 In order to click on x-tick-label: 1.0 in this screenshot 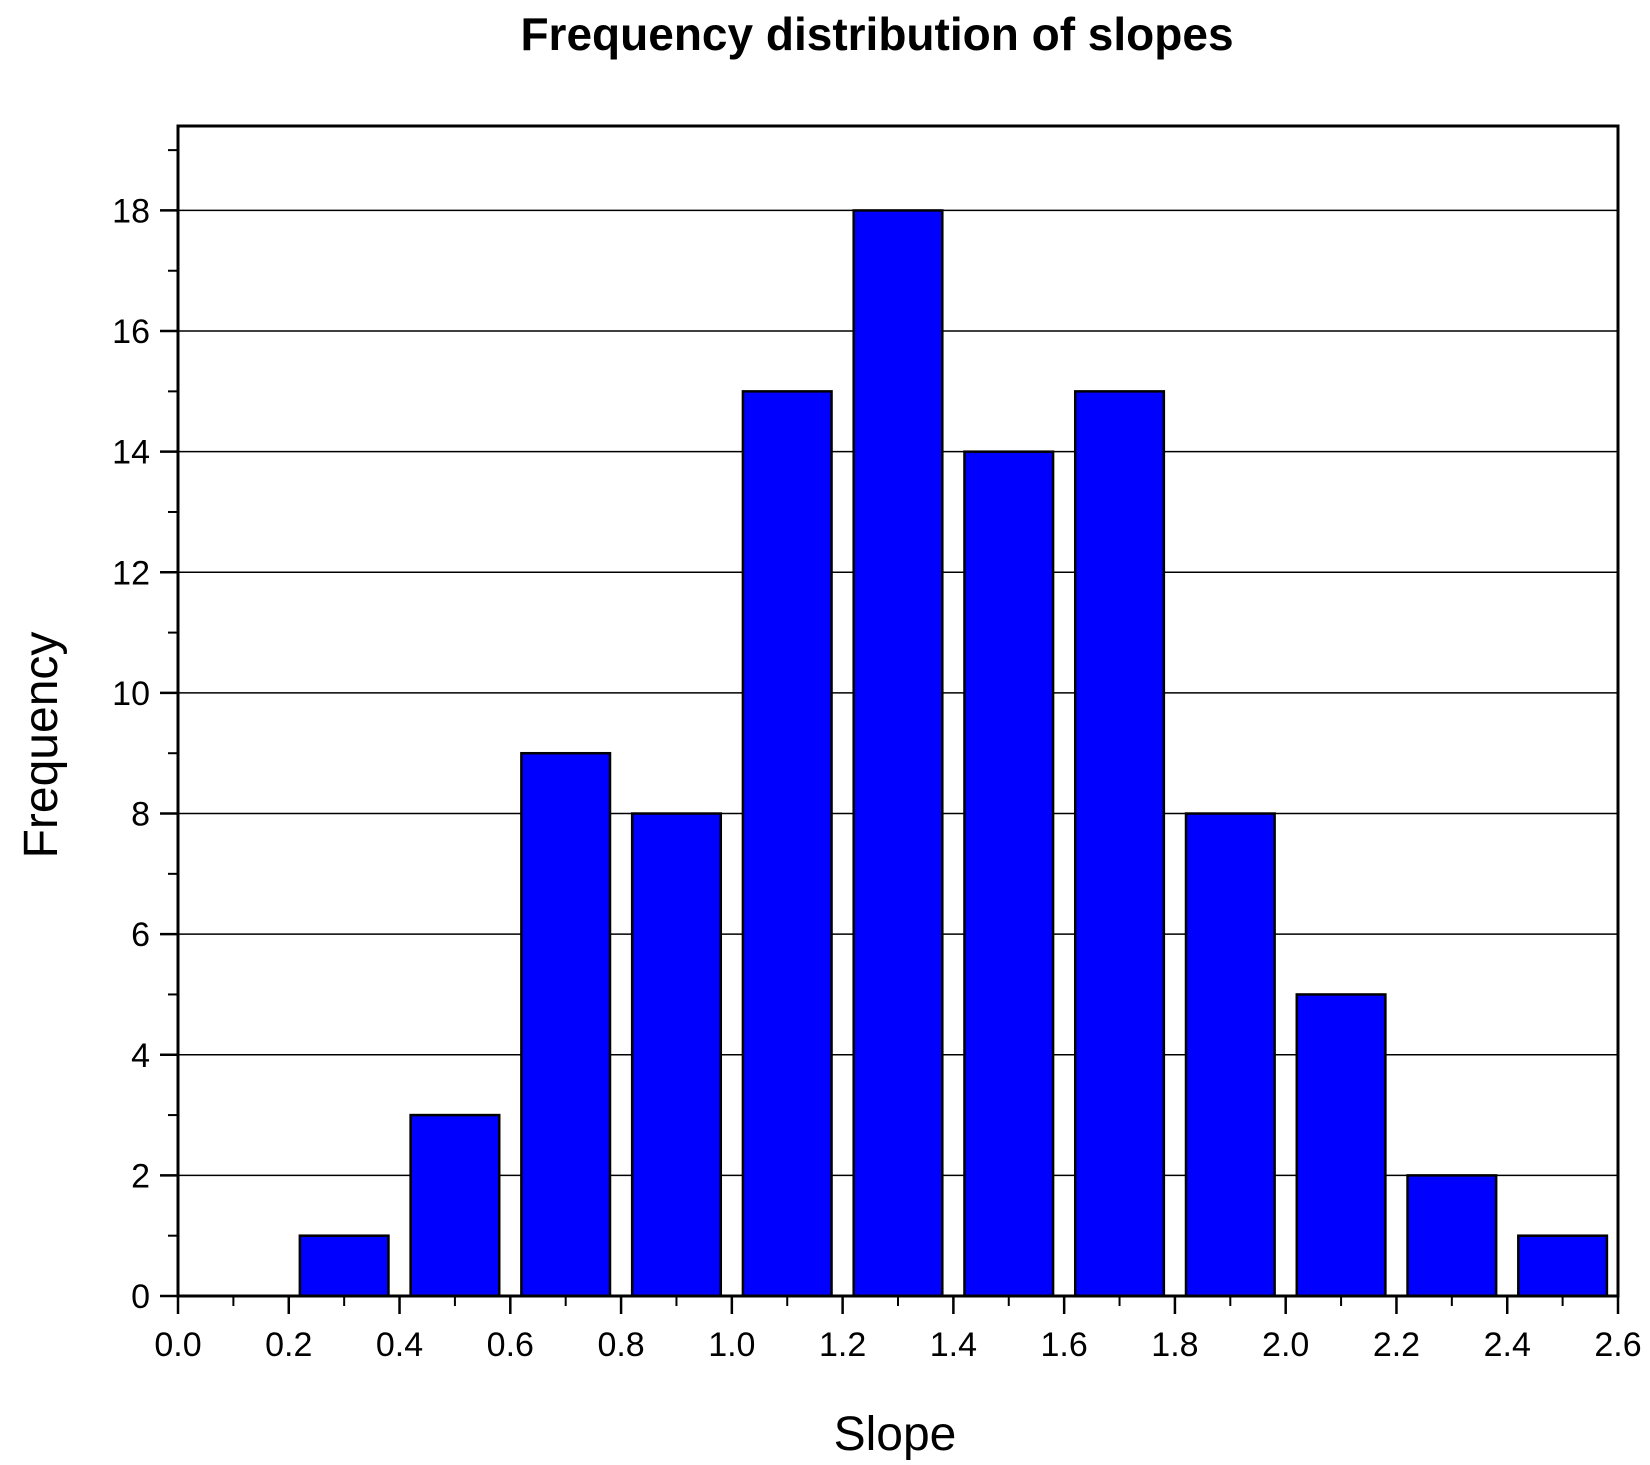, I will do `click(731, 1345)`.